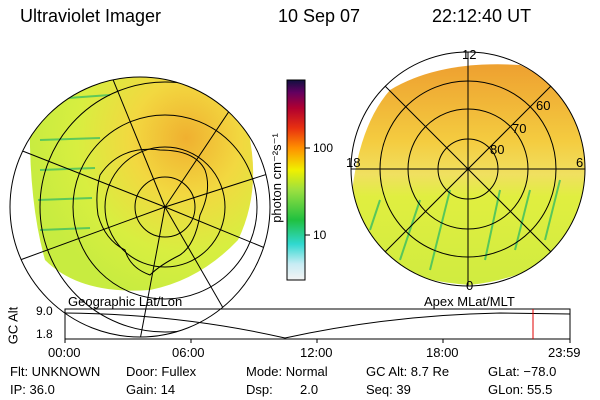  What do you see at coordinates (320, 235) in the screenshot?
I see `colorbar-tick-10: 10` at bounding box center [320, 235].